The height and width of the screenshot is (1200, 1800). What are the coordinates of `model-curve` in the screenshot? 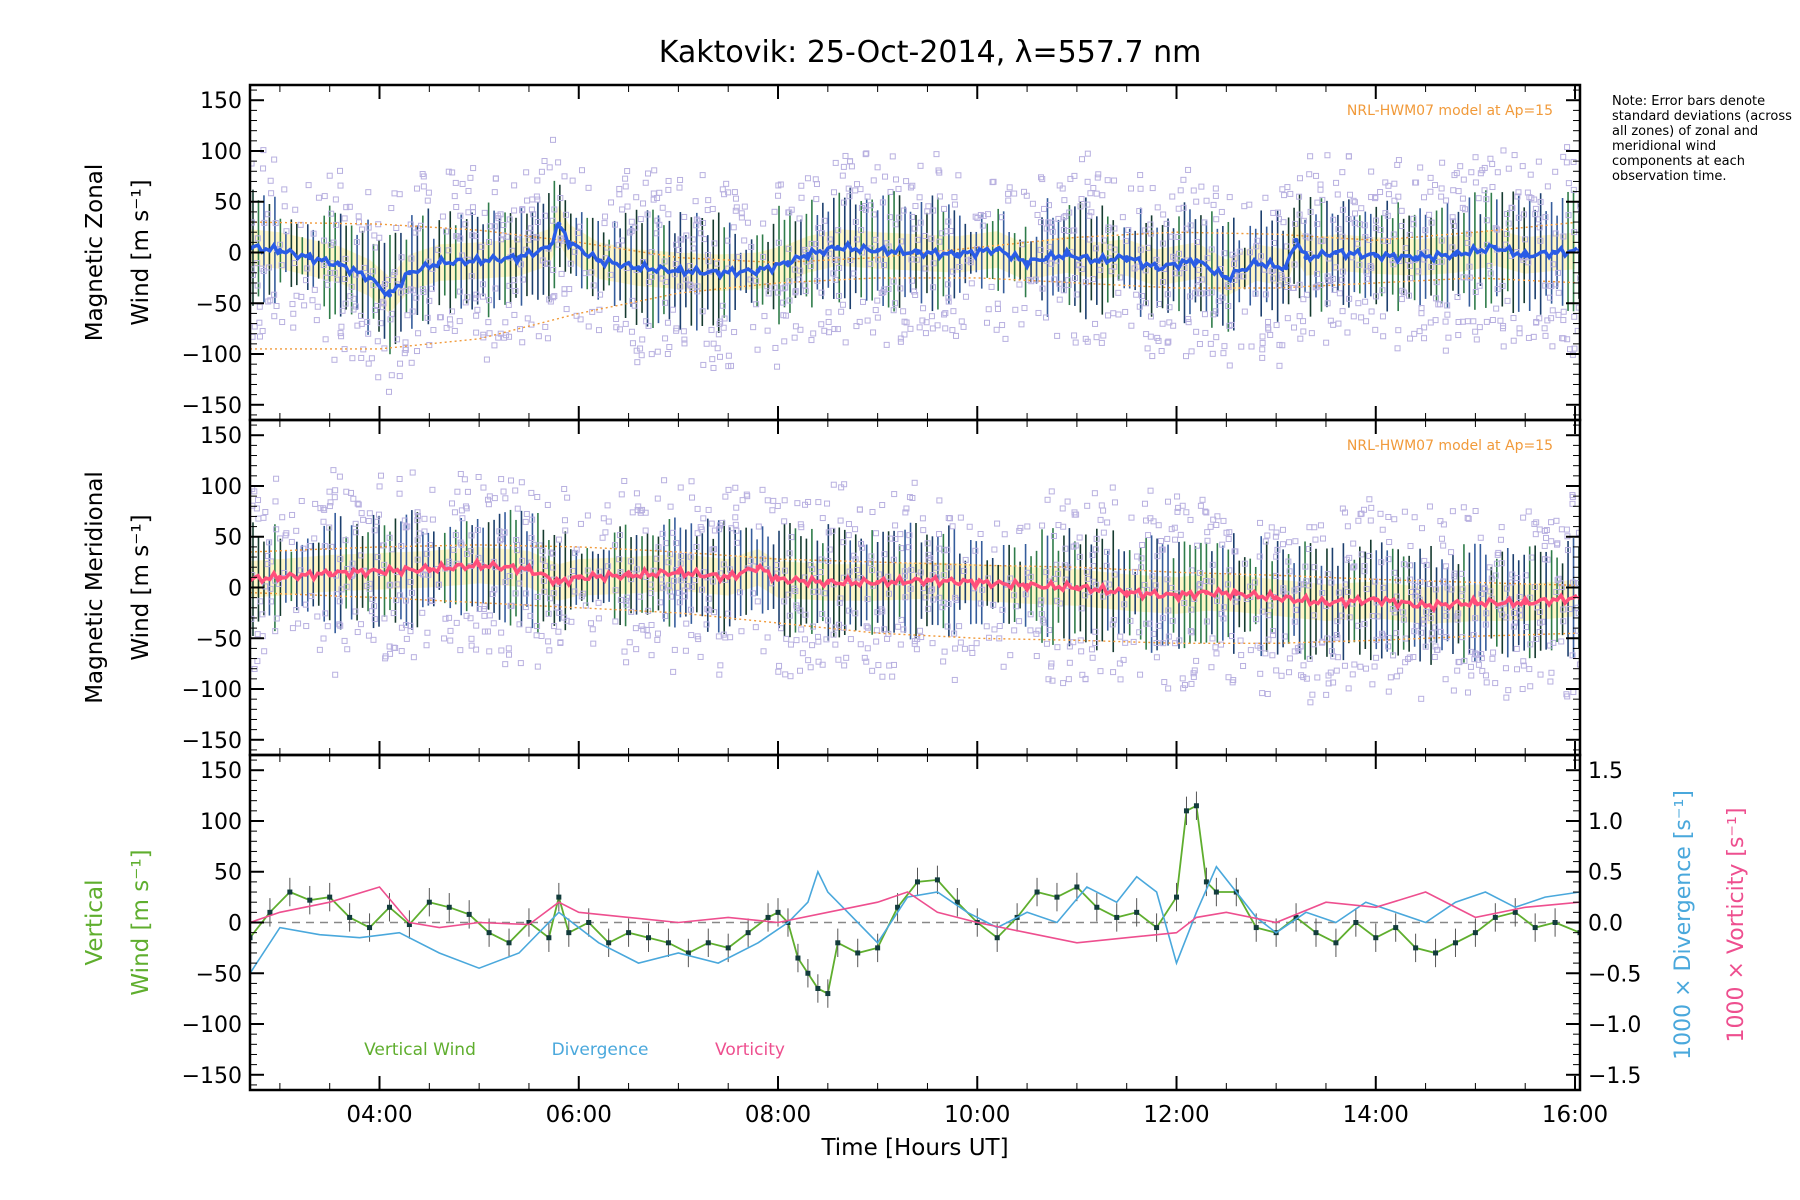 It's located at (913, 617).